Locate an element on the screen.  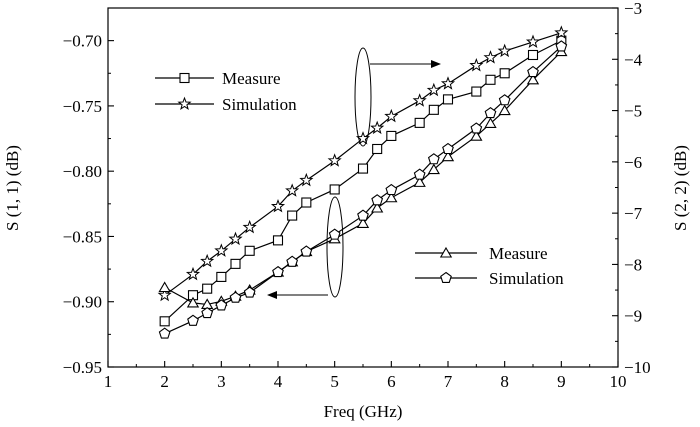
x-tick-label: 4 is located at coordinates (278, 381).